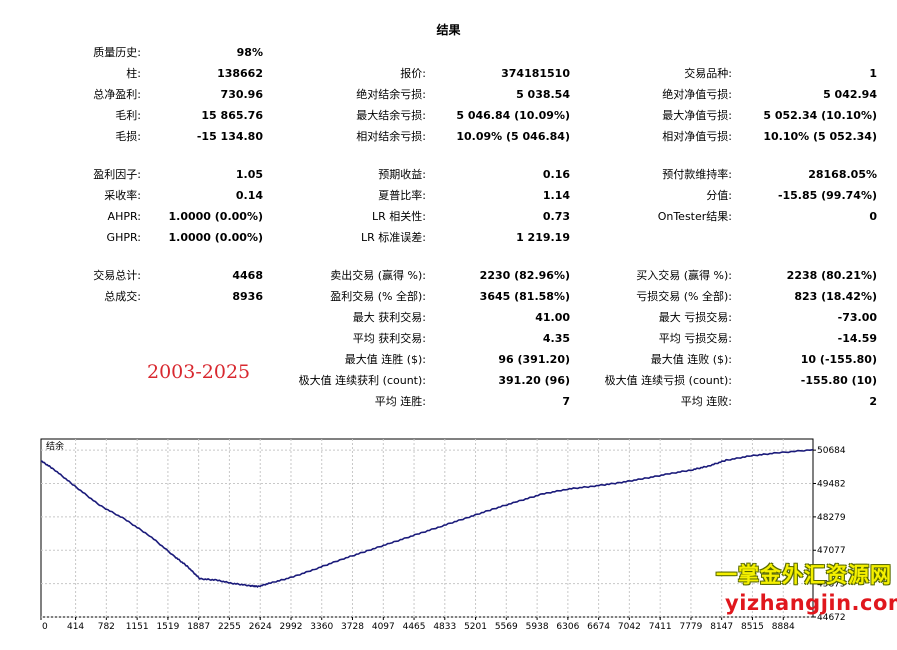  What do you see at coordinates (873, 216) in the screenshot?
I see `stat-value: 0` at bounding box center [873, 216].